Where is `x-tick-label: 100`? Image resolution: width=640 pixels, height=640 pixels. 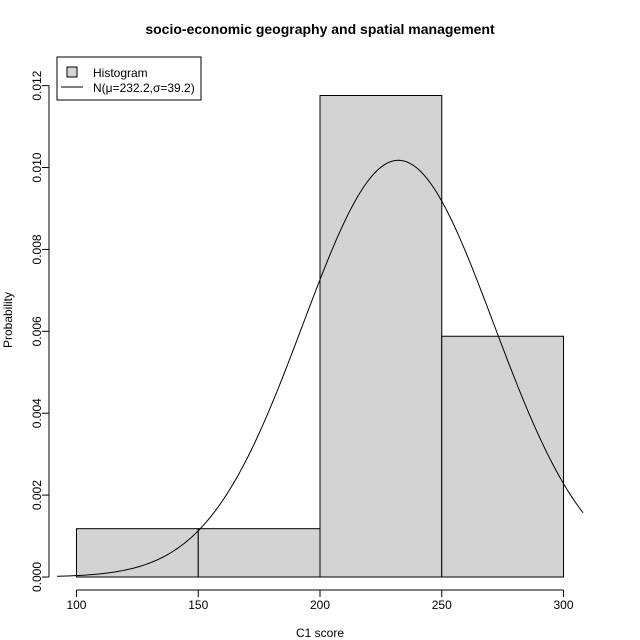 x-tick-label: 100 is located at coordinates (76, 605).